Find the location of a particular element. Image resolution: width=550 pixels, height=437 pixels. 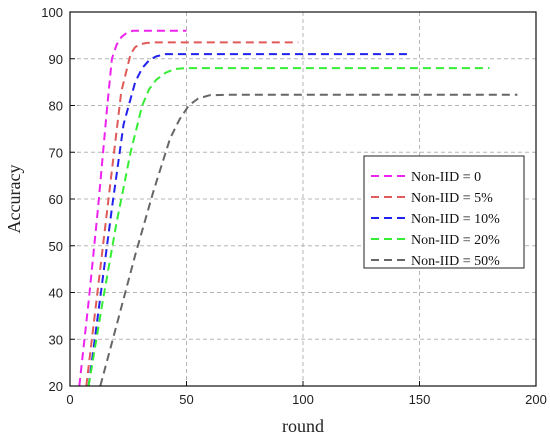

y-tick-label: 60 is located at coordinates (56, 199).